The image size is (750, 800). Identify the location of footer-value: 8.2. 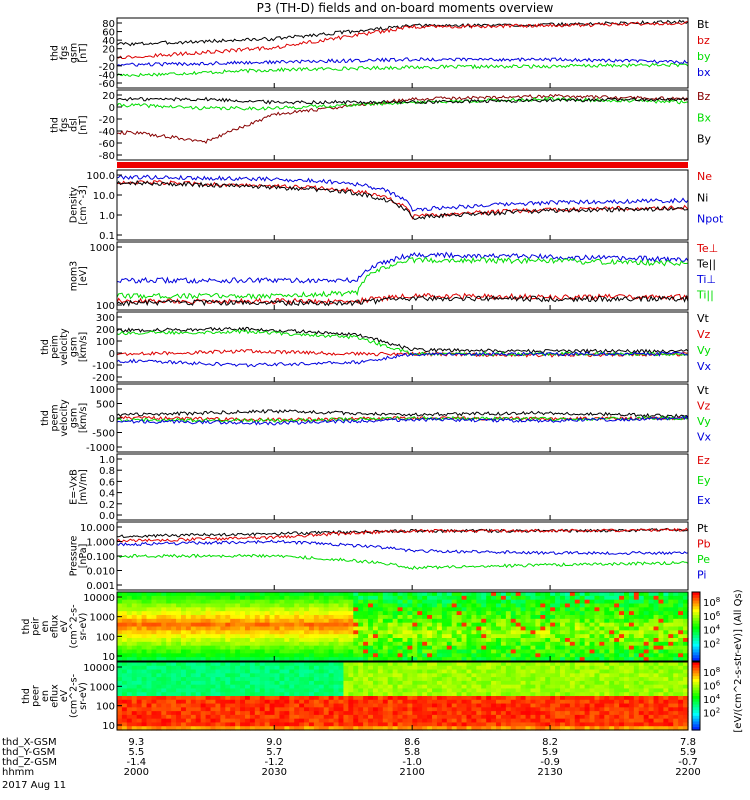
(550, 742).